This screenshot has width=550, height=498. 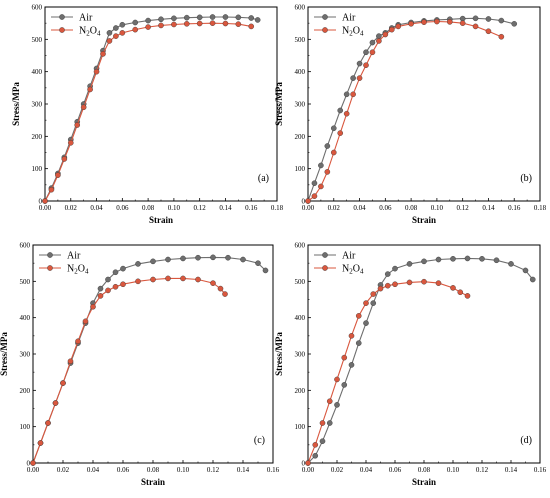 I want to click on x-tick-label: 0.14, so click(x=488, y=208).